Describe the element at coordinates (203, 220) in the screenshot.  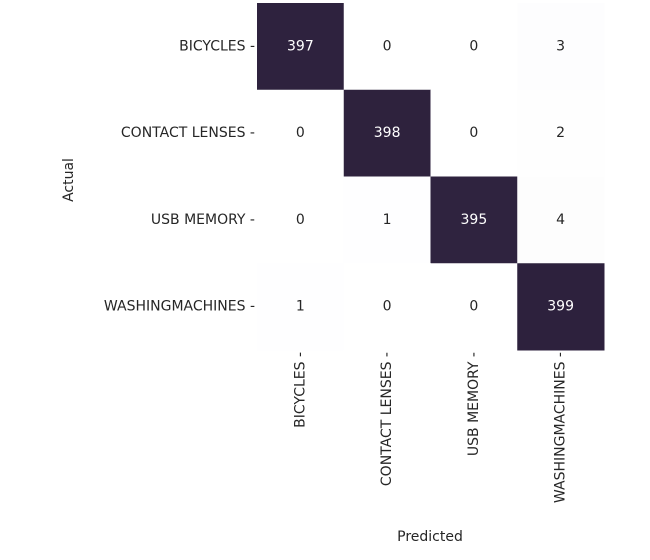
I see `y-tick-label: USB MEMORY -` at that location.